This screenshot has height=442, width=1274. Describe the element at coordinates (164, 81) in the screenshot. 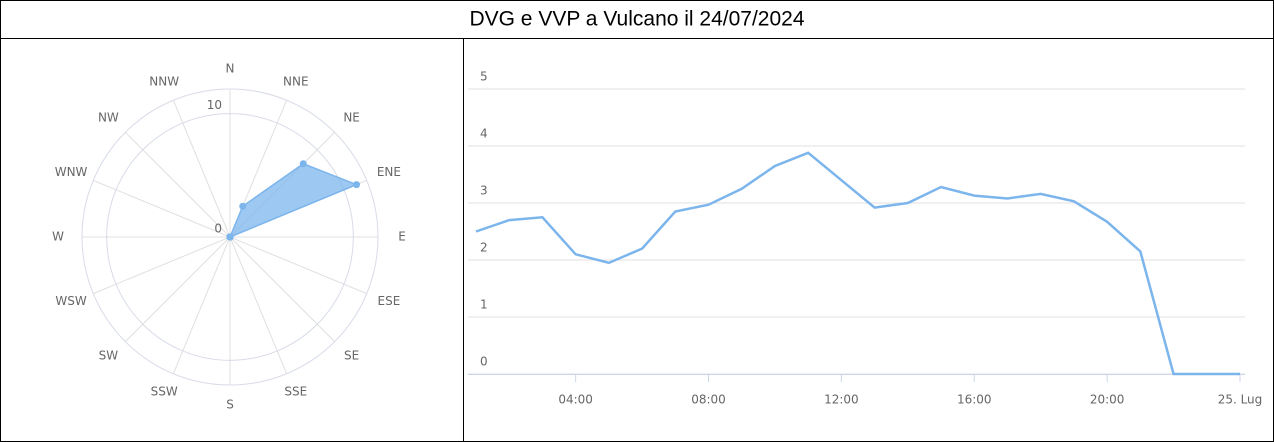

I see `direction-label: NNW` at that location.